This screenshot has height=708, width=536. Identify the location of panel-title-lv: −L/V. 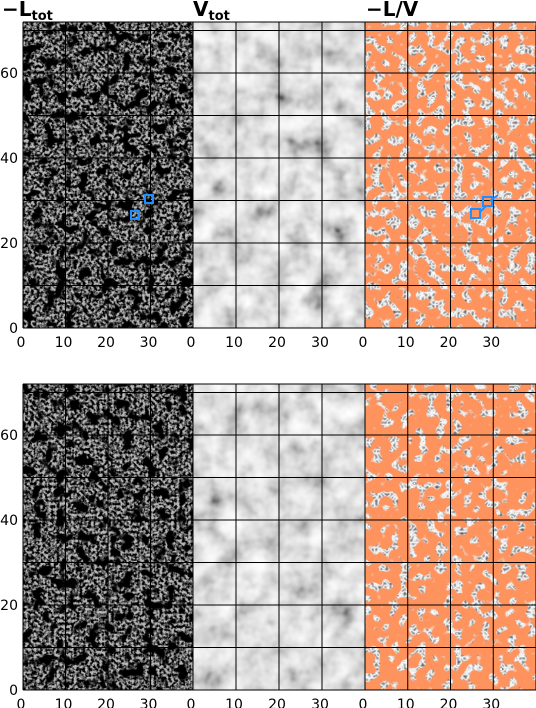
(392, 10).